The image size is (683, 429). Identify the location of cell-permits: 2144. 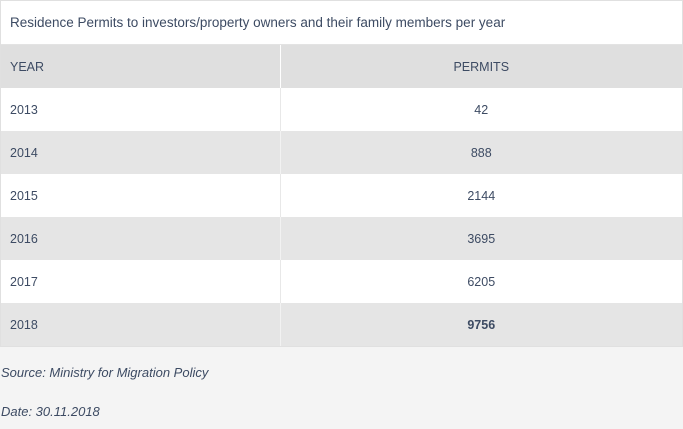
(481, 195).